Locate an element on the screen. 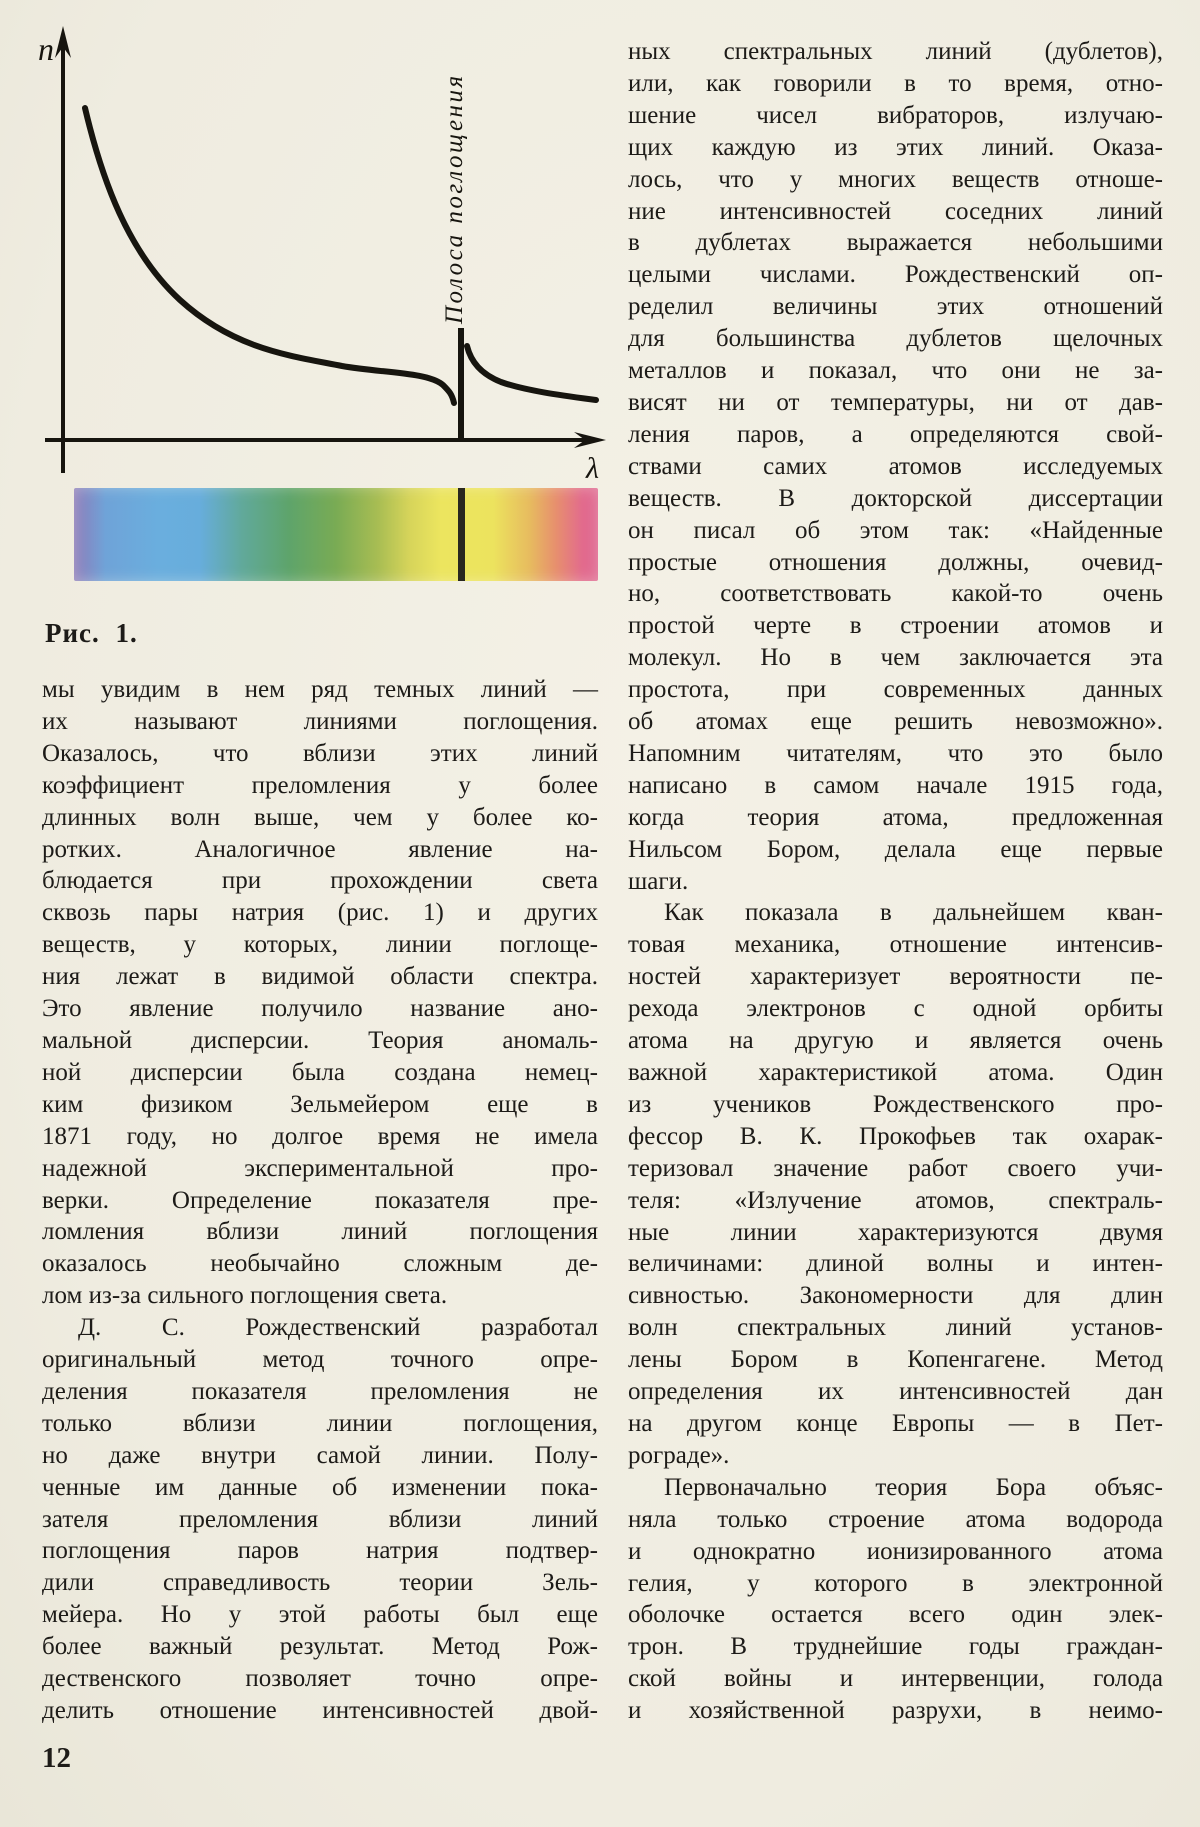 This screenshot has width=1200, height=1827. text-line: сквозь пары натрия (рис. 1) и других is located at coordinates (320, 913).